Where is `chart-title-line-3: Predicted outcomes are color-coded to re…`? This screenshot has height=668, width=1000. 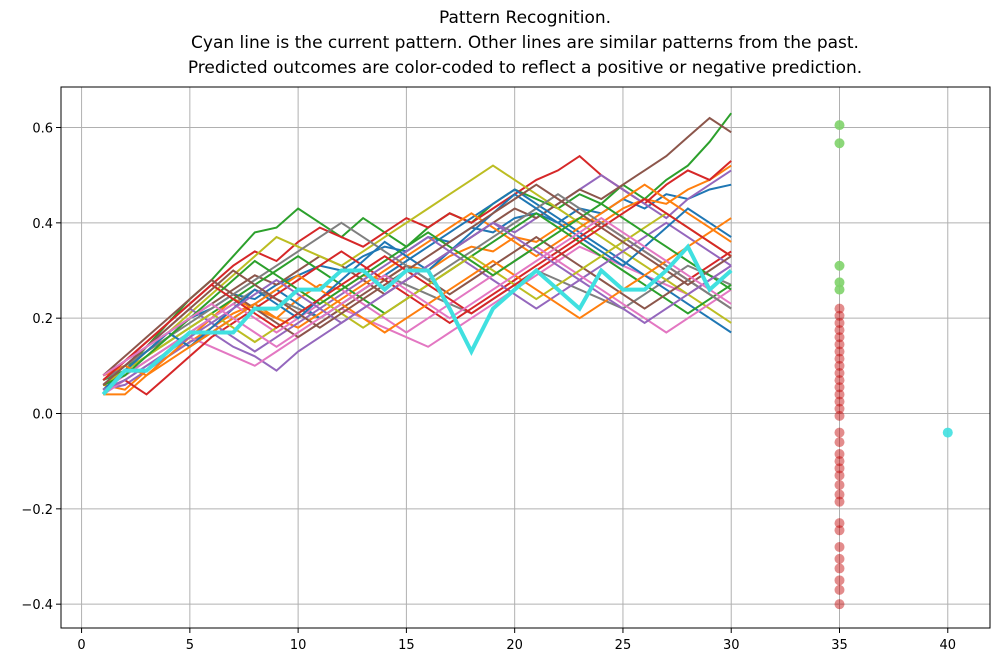 chart-title-line-3: Predicted outcomes are color-coded to re… is located at coordinates (525, 68).